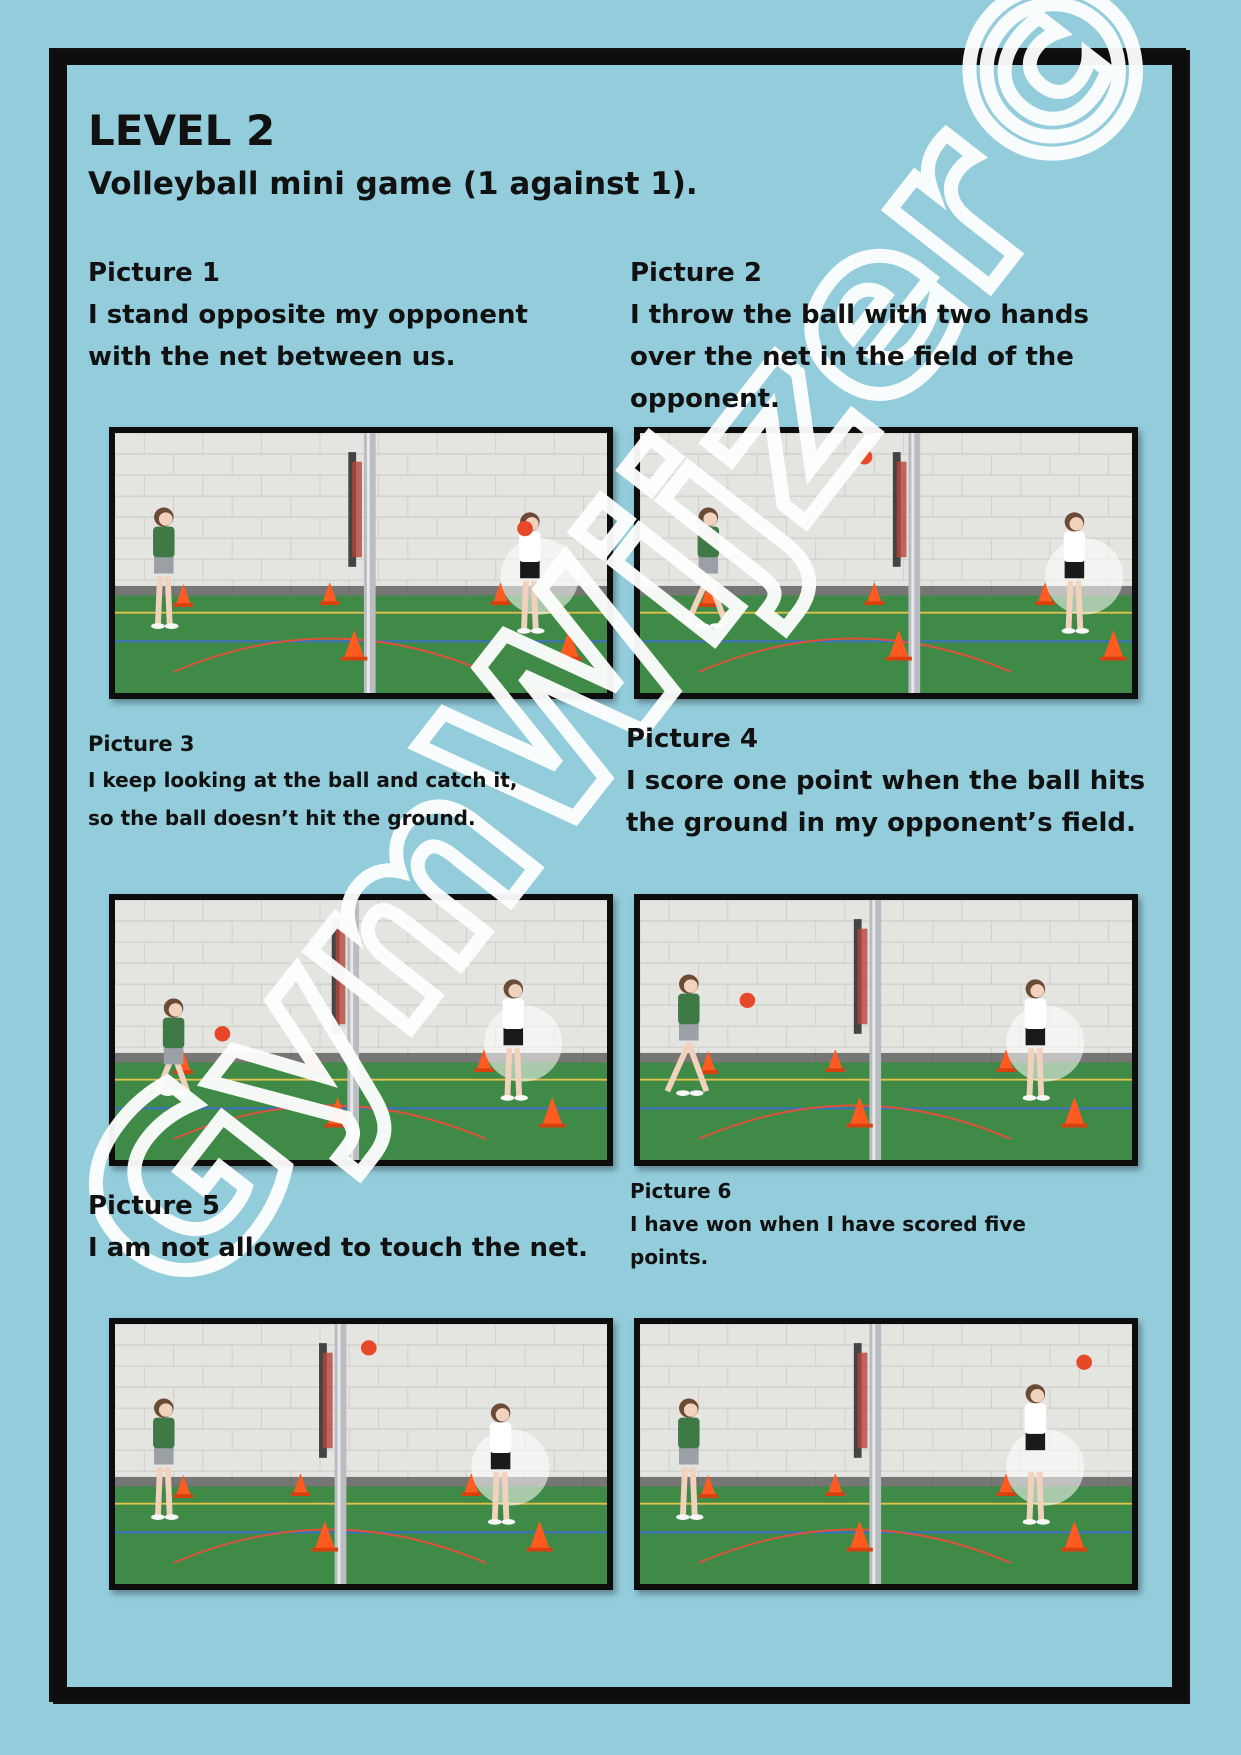 This screenshot has width=1241, height=1755. What do you see at coordinates (282, 818) in the screenshot?
I see `picture-text-line: so the ball doesn’t hit the ground.` at bounding box center [282, 818].